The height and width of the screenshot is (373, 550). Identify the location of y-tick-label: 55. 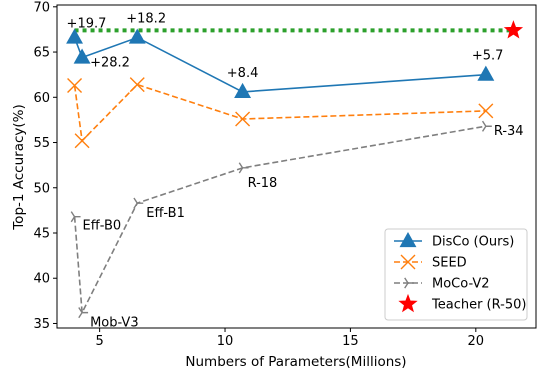
(41, 143).